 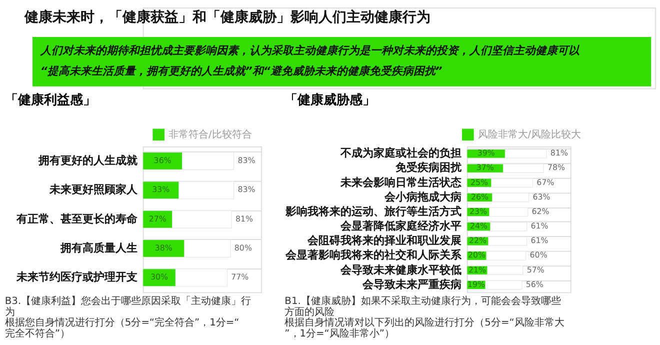 What do you see at coordinates (479, 182) in the screenshot?
I see `data-label: 25%` at bounding box center [479, 182].